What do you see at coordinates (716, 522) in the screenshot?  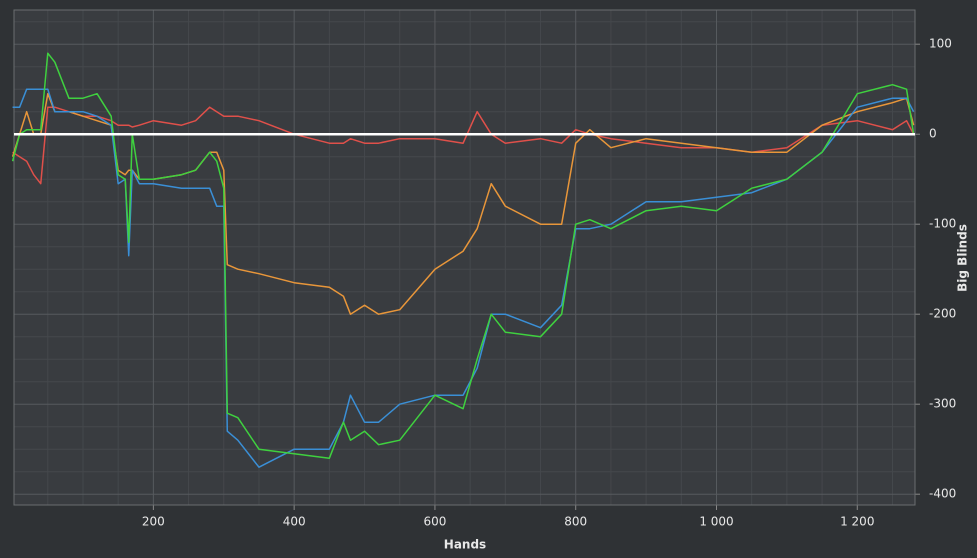 I see `x-tick-label: 1 000` at bounding box center [716, 522].